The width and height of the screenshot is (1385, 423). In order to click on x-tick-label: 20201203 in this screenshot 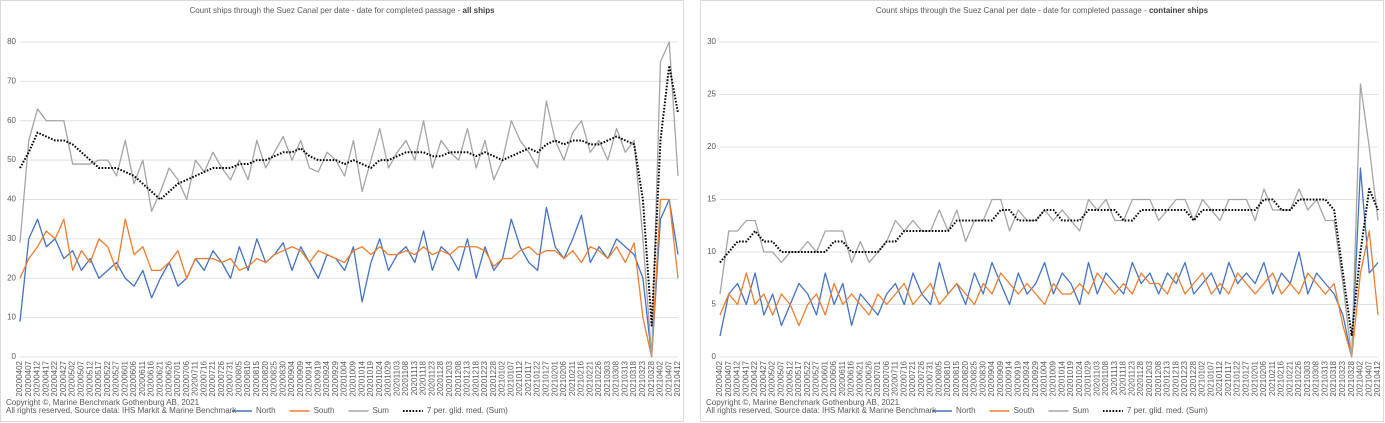, I will do `click(1149, 378)`.